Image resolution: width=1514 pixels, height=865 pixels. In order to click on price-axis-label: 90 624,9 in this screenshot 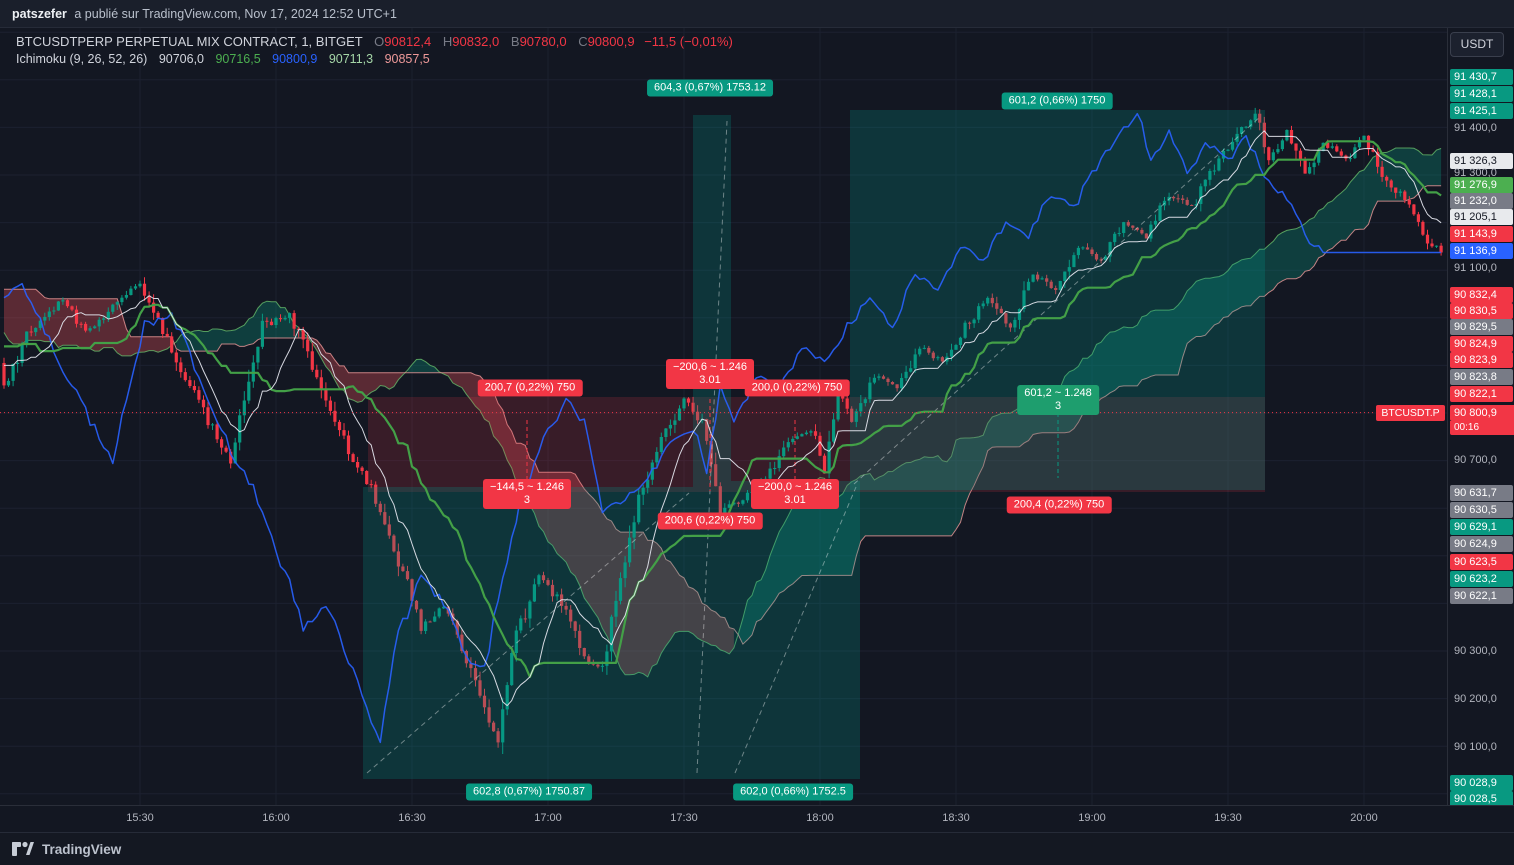, I will do `click(1481, 544)`.